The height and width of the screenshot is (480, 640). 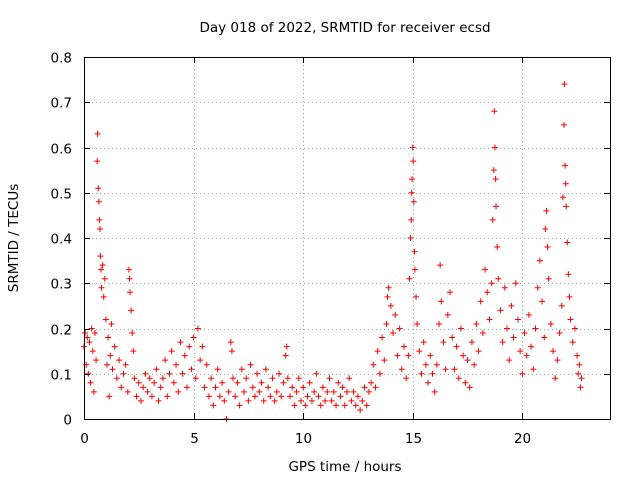 I want to click on y-tick-label: 0.3, so click(x=61, y=285).